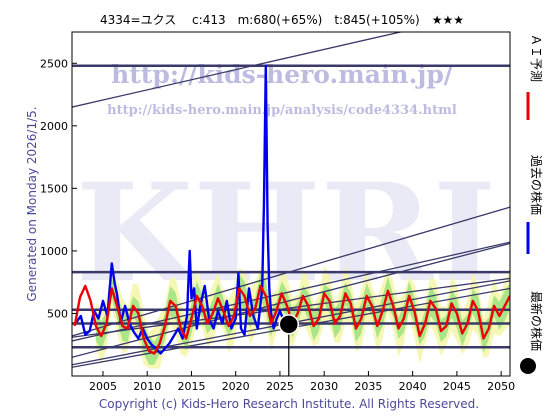  What do you see at coordinates (501, 386) in the screenshot?
I see `x-tick-label: 2050` at bounding box center [501, 386].